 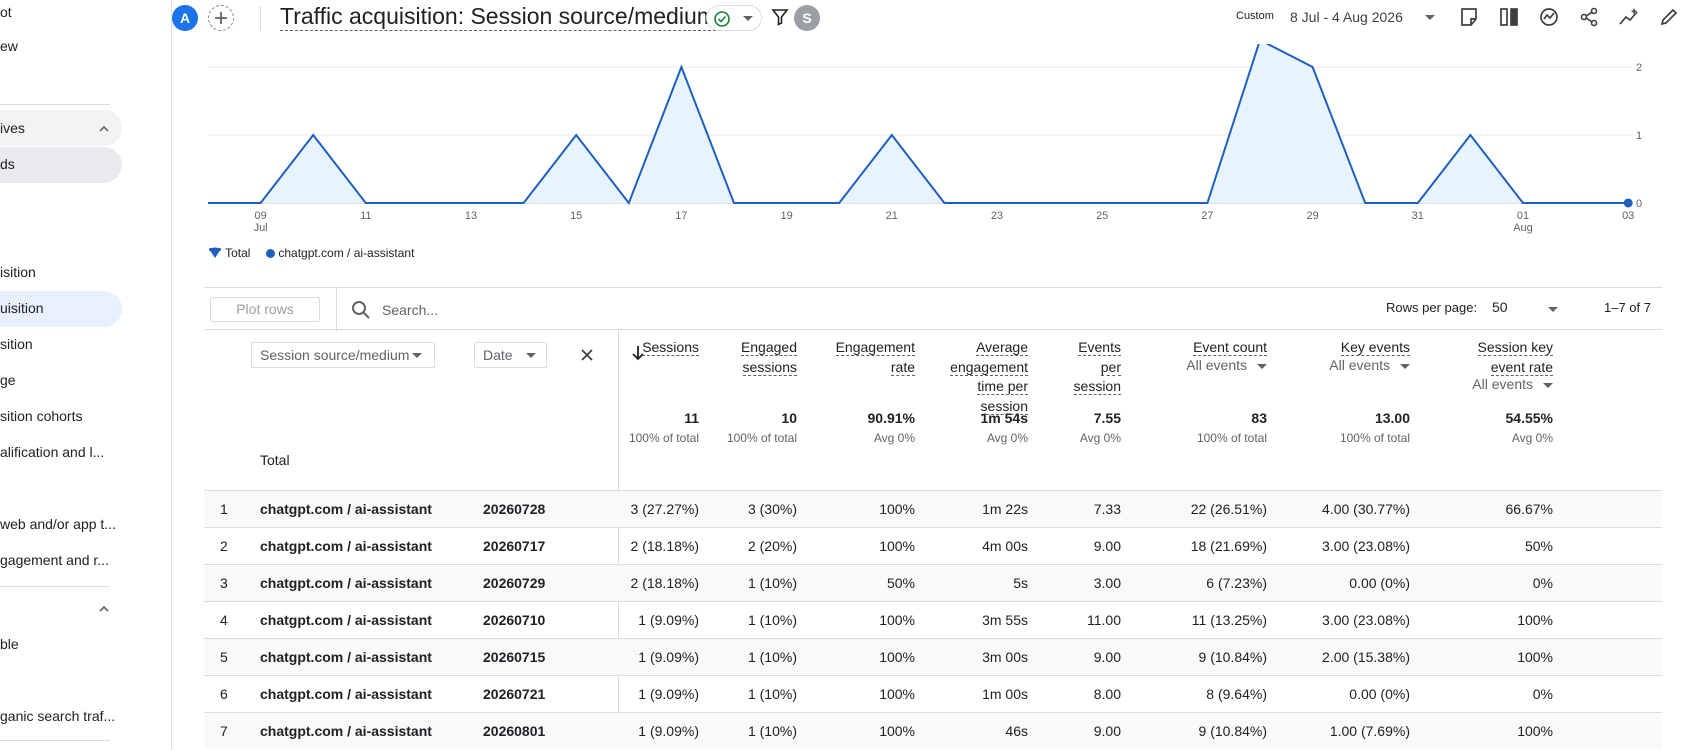 I want to click on date-range-picker: 8 Jul - 4 Aug 2026, so click(x=1346, y=17).